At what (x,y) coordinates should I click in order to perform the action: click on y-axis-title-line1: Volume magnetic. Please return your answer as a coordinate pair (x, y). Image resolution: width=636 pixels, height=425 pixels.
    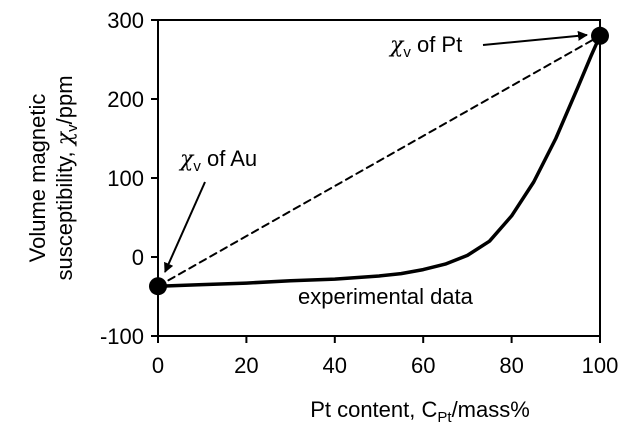
    Looking at the image, I should click on (37, 178).